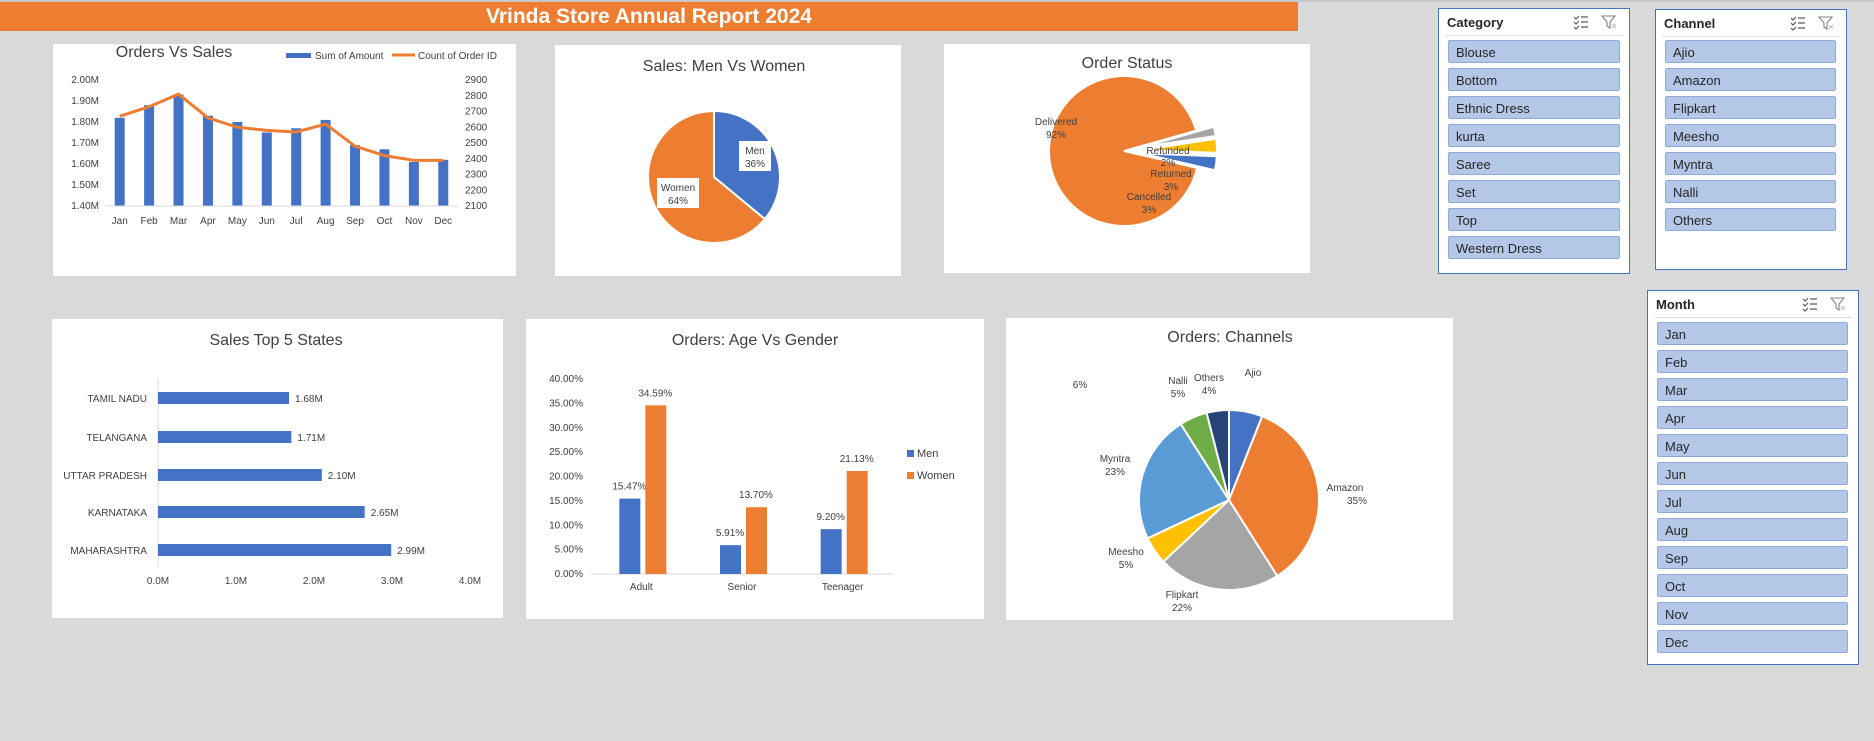  I want to click on chart-sales-men-women: Sales: Men Vs Women Men 36% Women 64%, so click(728, 160).